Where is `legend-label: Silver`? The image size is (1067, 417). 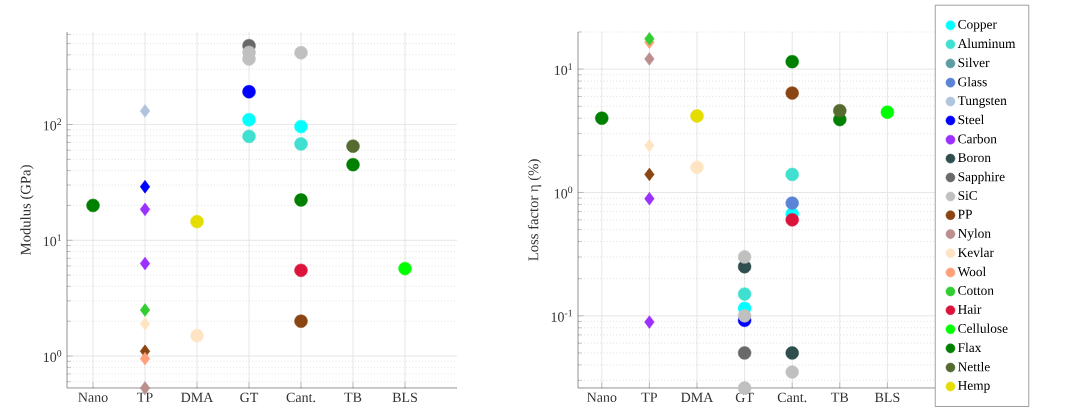 legend-label: Silver is located at coordinates (974, 62).